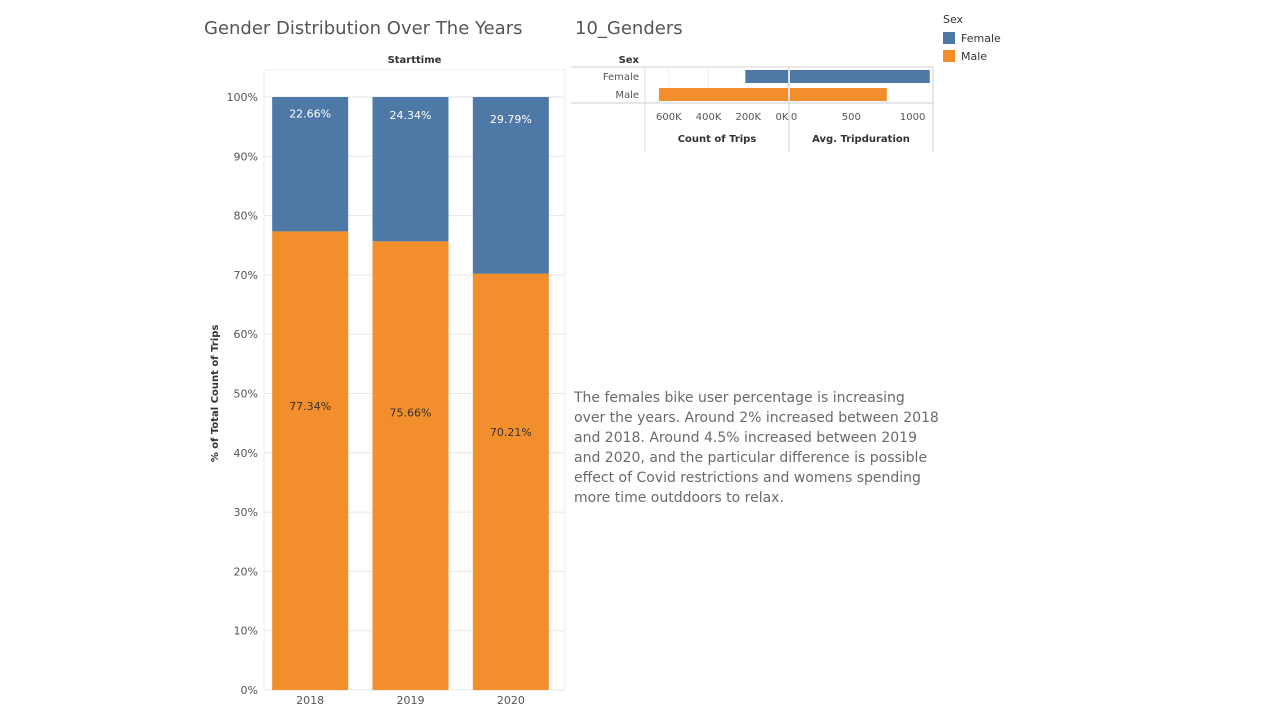 Image resolution: width=1280 pixels, height=720 pixels. Describe the element at coordinates (410, 466) in the screenshot. I see `bar-male-2019` at that location.